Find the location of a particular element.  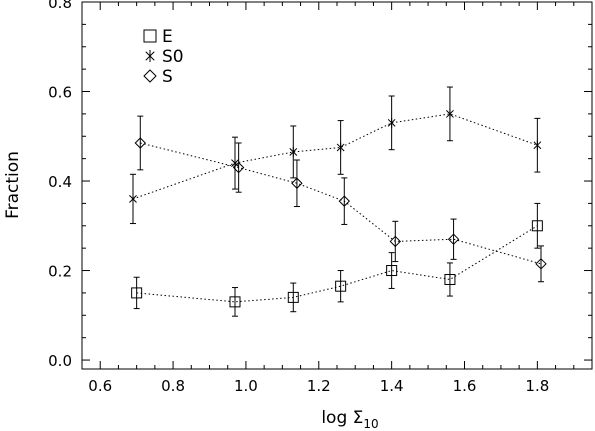

y-tick-label: 0.2 is located at coordinates (60, 272).